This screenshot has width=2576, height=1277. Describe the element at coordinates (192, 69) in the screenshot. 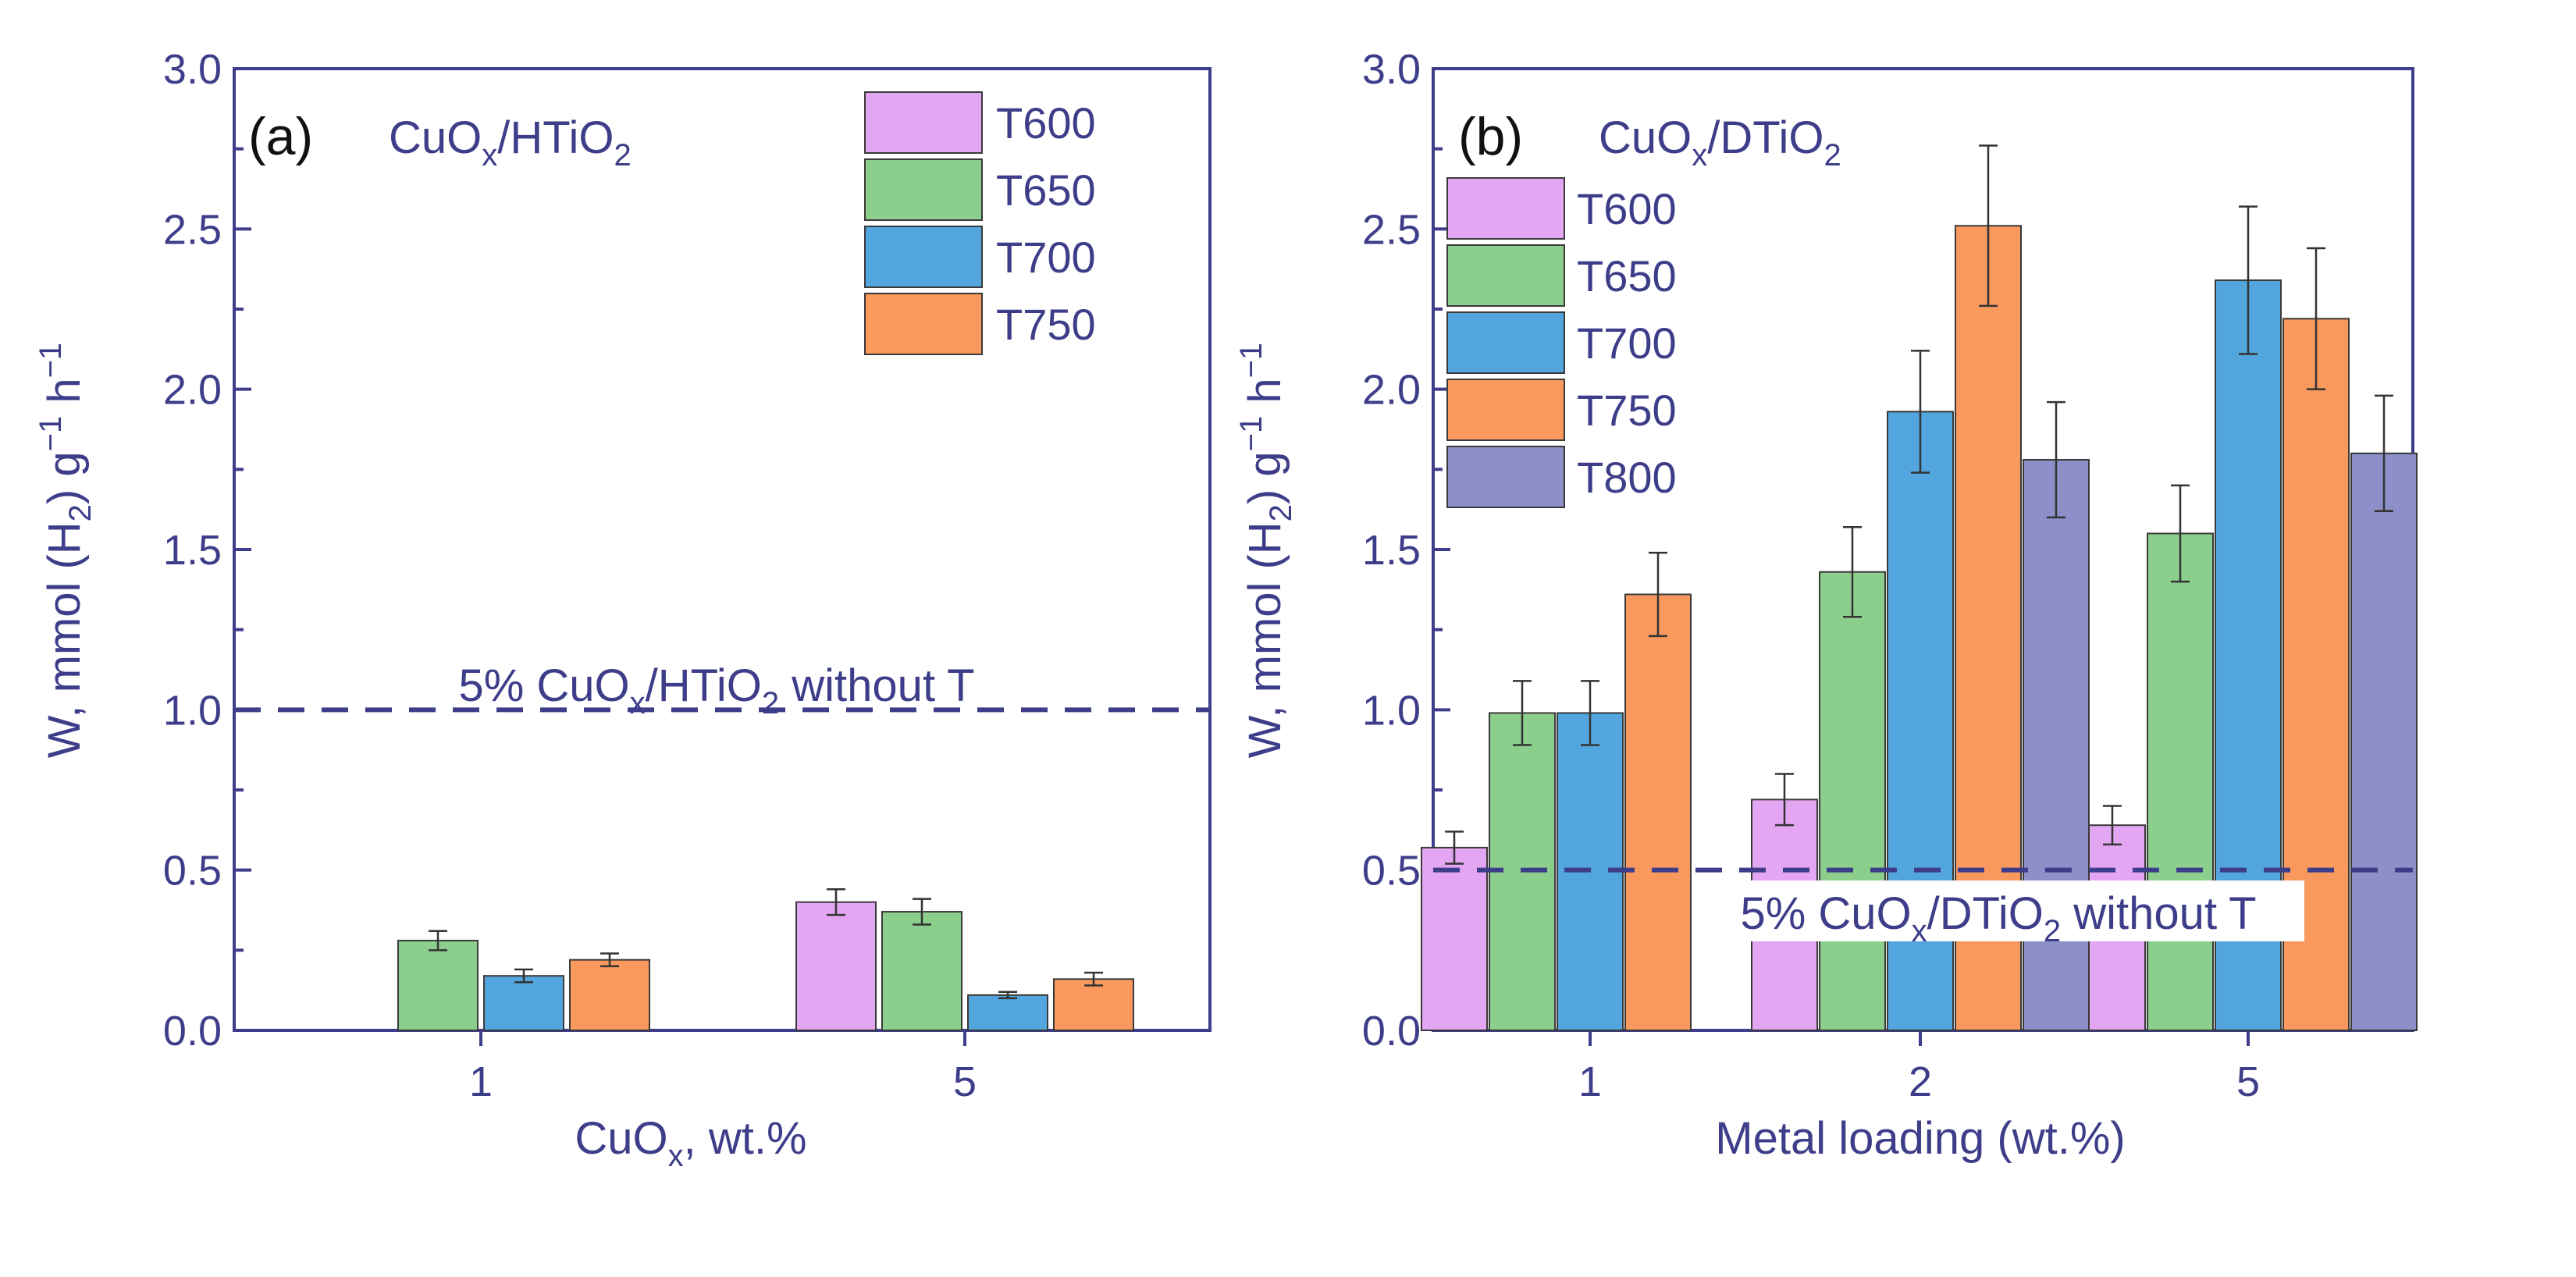

I see `panel-a-y-tick-label: 3.0` at that location.